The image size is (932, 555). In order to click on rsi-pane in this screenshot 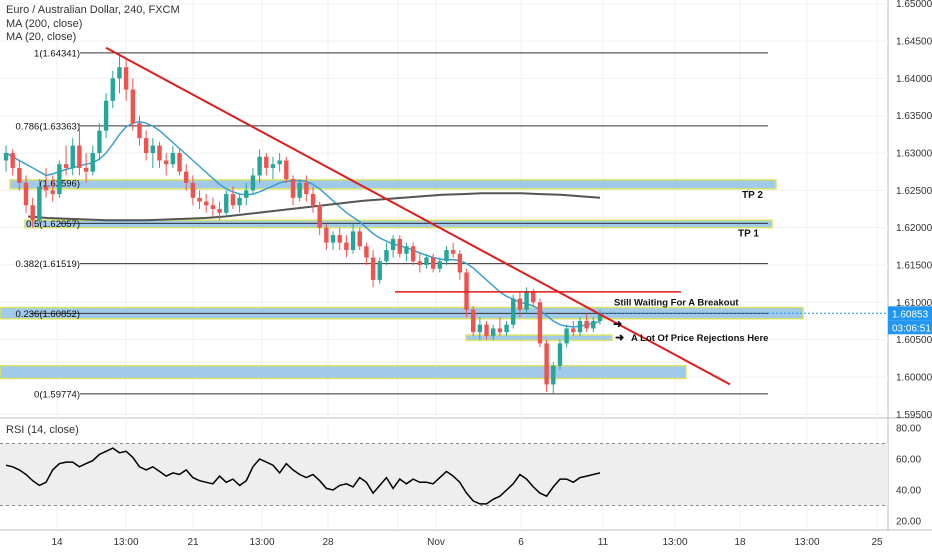, I will do `click(444, 474)`.